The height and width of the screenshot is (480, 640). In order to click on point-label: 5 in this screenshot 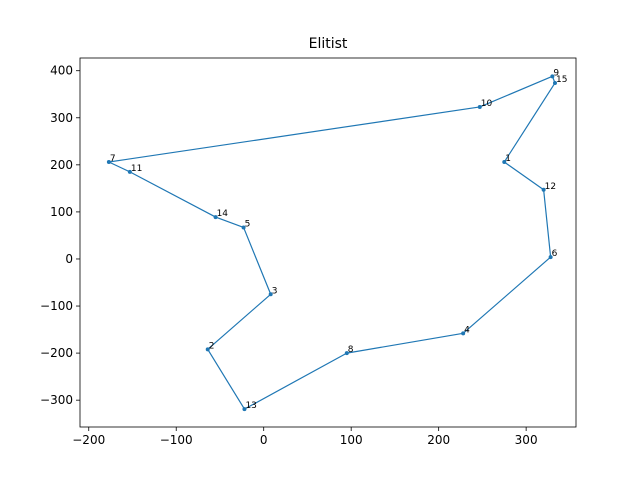, I will do `click(248, 224)`.